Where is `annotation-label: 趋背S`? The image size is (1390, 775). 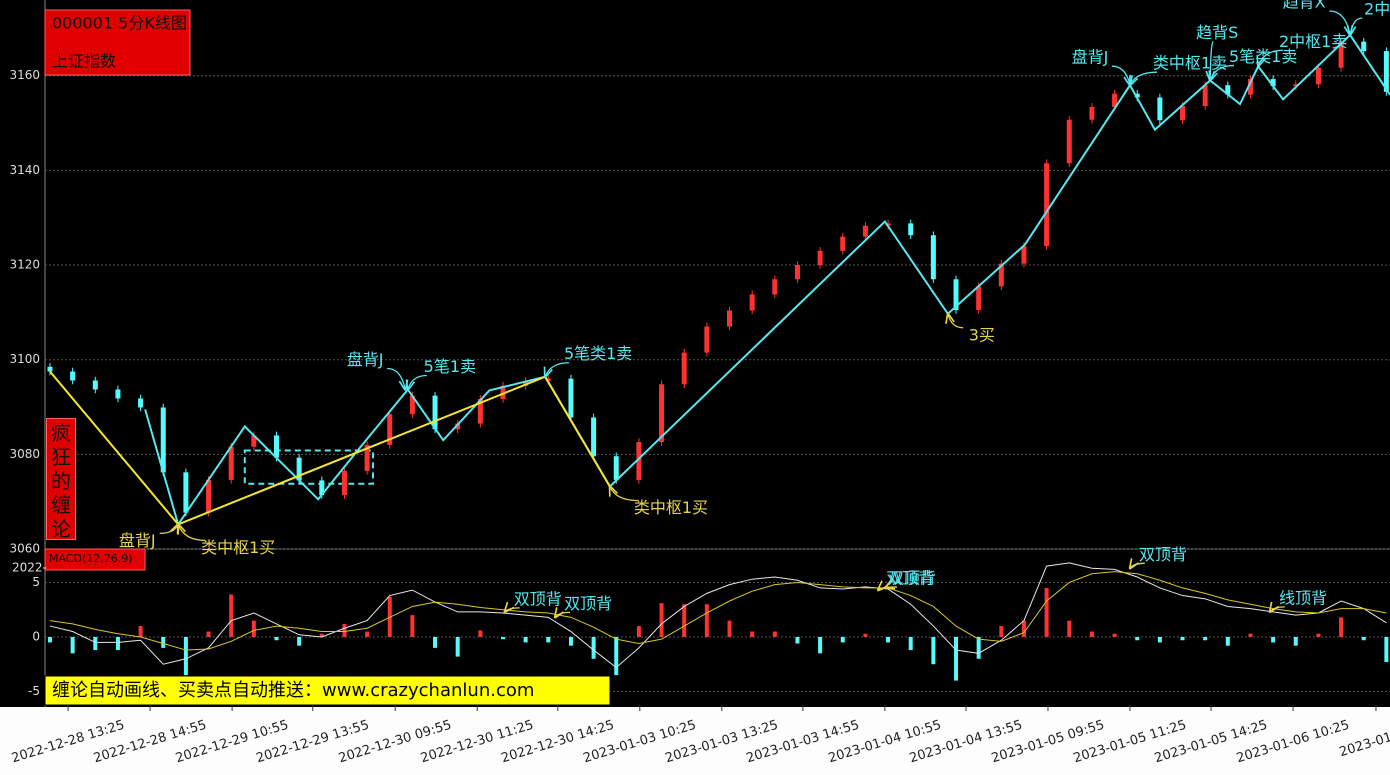
annotation-label: 趋背S is located at coordinates (1217, 32).